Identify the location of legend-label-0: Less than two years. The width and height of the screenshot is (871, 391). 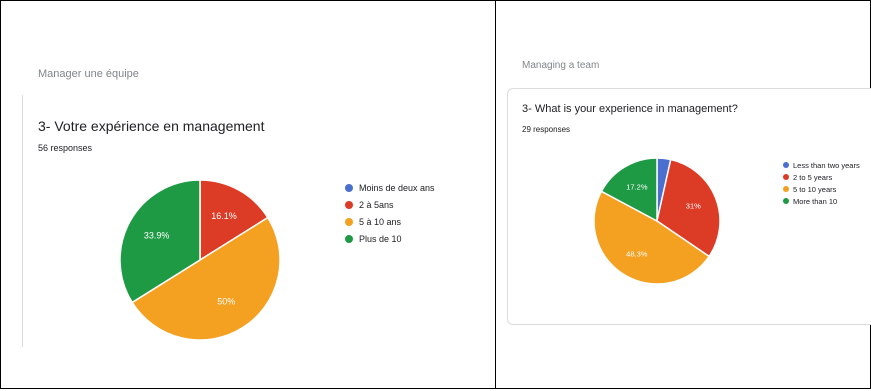
(826, 165).